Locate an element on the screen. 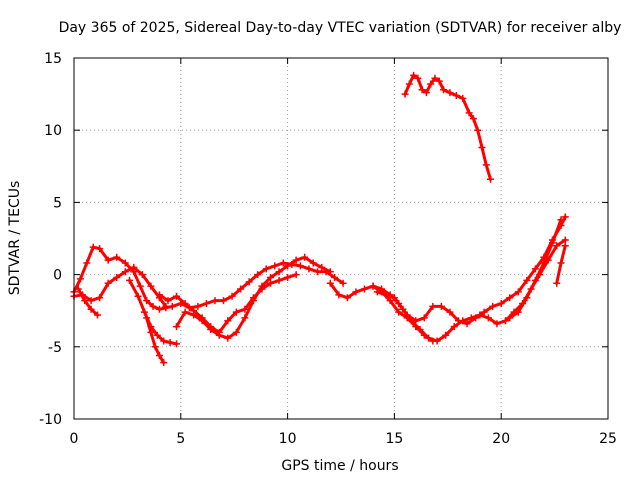 This screenshot has width=640, height=480. y-tick-label: 15 is located at coordinates (53, 59).